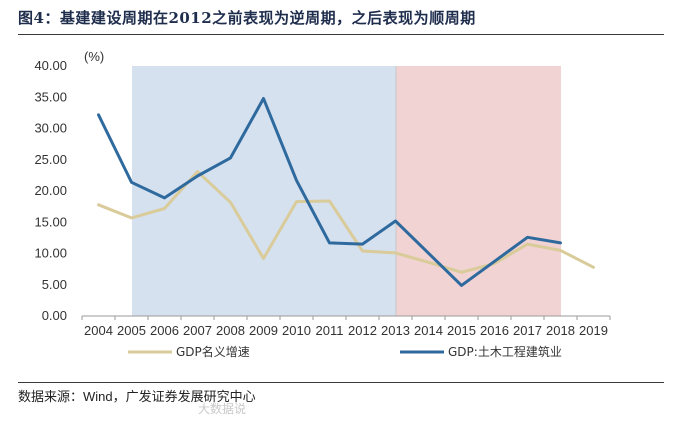  I want to click on y-tick-label: 25.00, so click(50, 159).